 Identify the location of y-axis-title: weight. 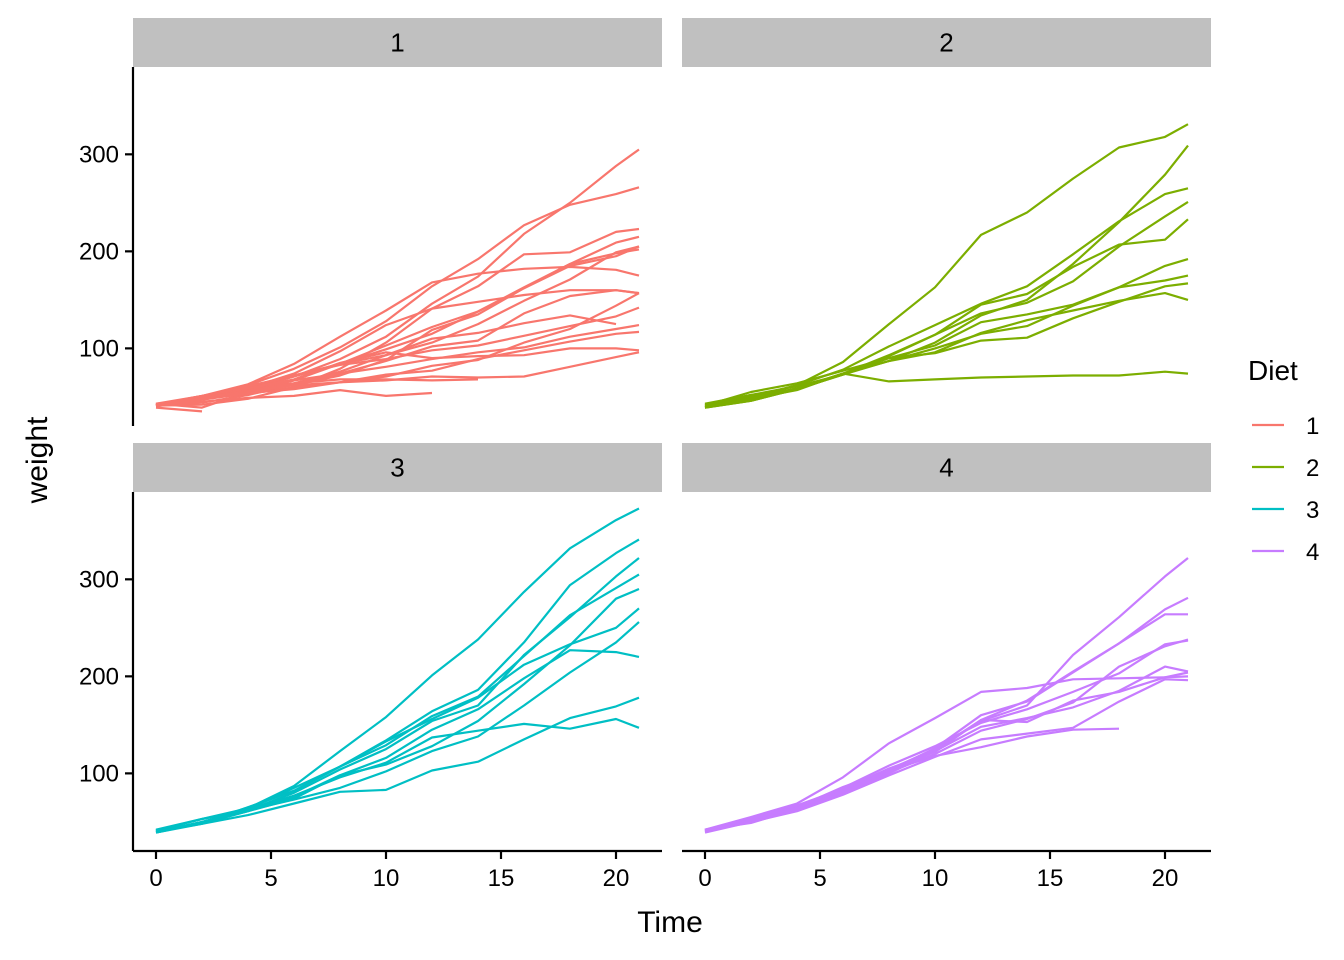
(37, 460).